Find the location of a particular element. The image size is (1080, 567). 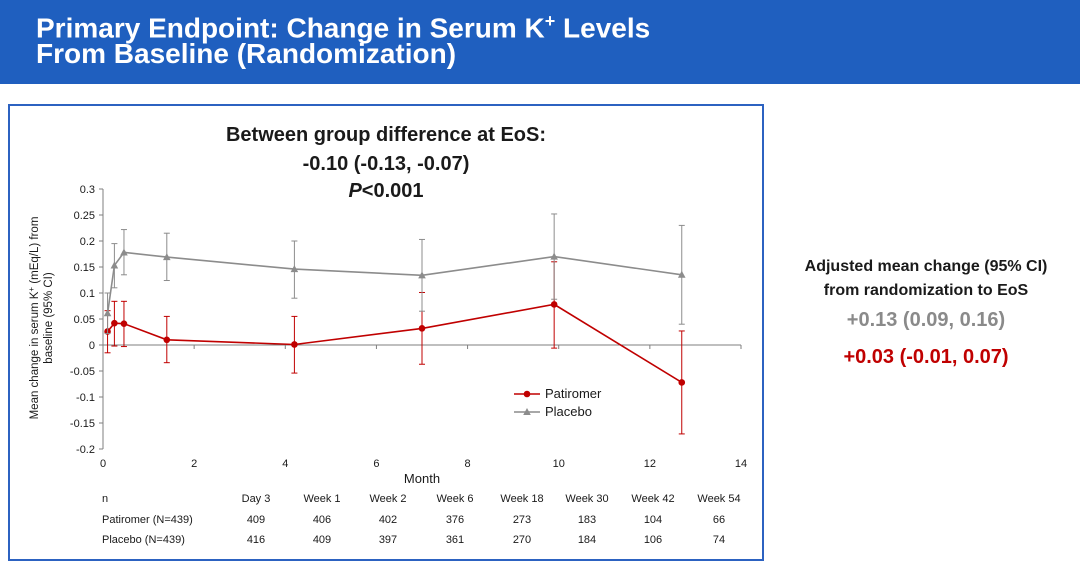

side-heading-line2: from randomization to EoS is located at coordinates (926, 290).